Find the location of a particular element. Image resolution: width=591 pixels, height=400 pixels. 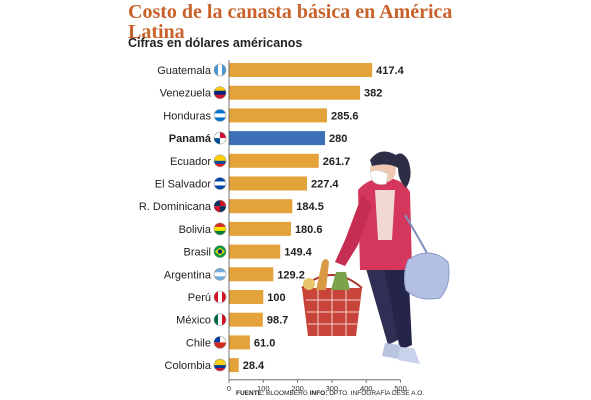

shoulder-bag-icon is located at coordinates (426, 276).